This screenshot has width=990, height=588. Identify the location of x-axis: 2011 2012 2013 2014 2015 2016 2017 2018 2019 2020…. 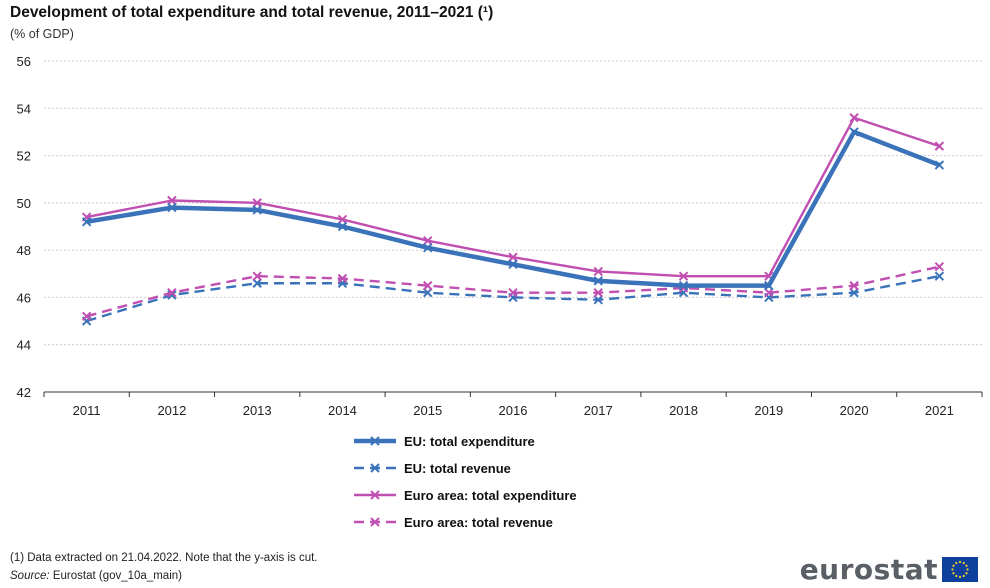
(513, 404).